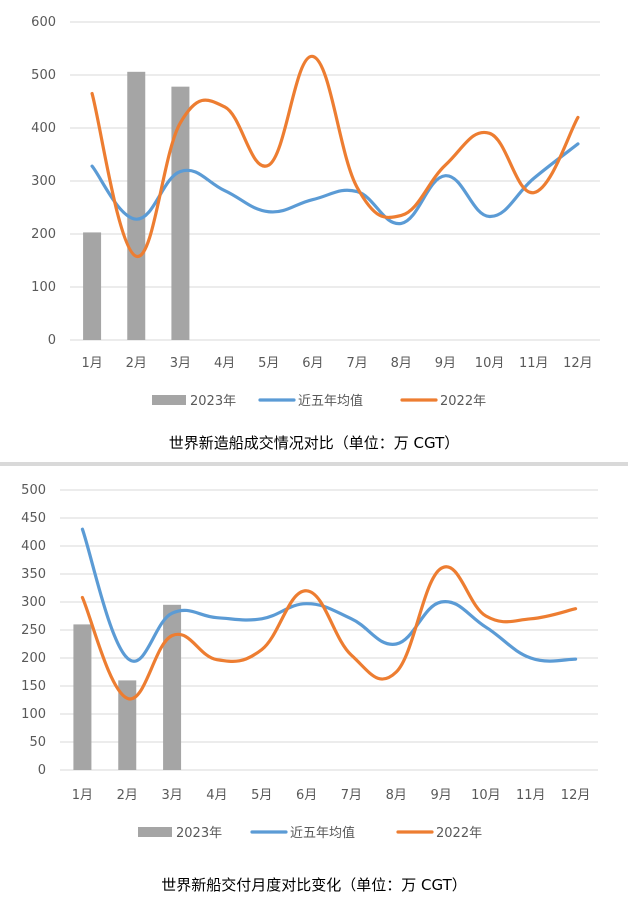 The image size is (628, 902). What do you see at coordinates (33, 518) in the screenshot?
I see `y-tick-label: 450` at bounding box center [33, 518].